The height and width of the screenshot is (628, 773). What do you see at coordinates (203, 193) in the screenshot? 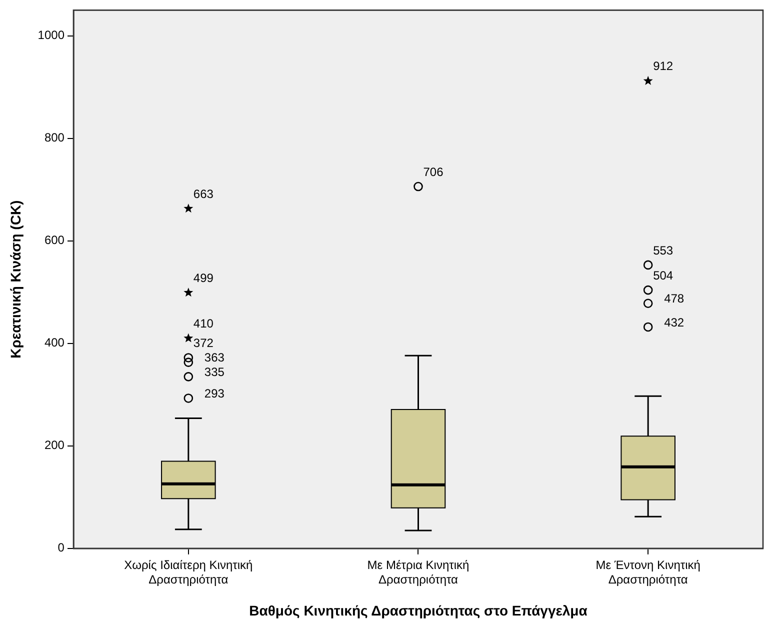
I see `annotation: 663` at bounding box center [203, 193].